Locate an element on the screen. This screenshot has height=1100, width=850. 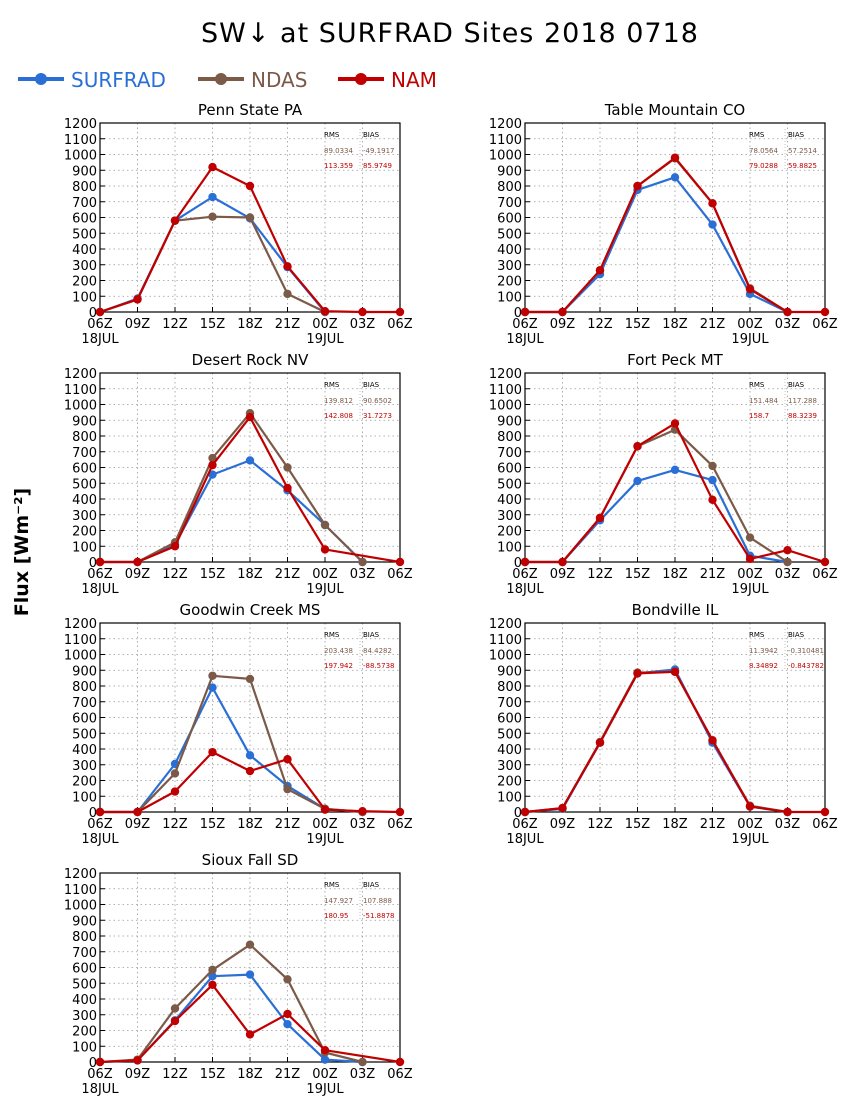
stats-table: RMS BIAS 147.927 107.888 180.95 -51.8878 is located at coordinates (359, 900).